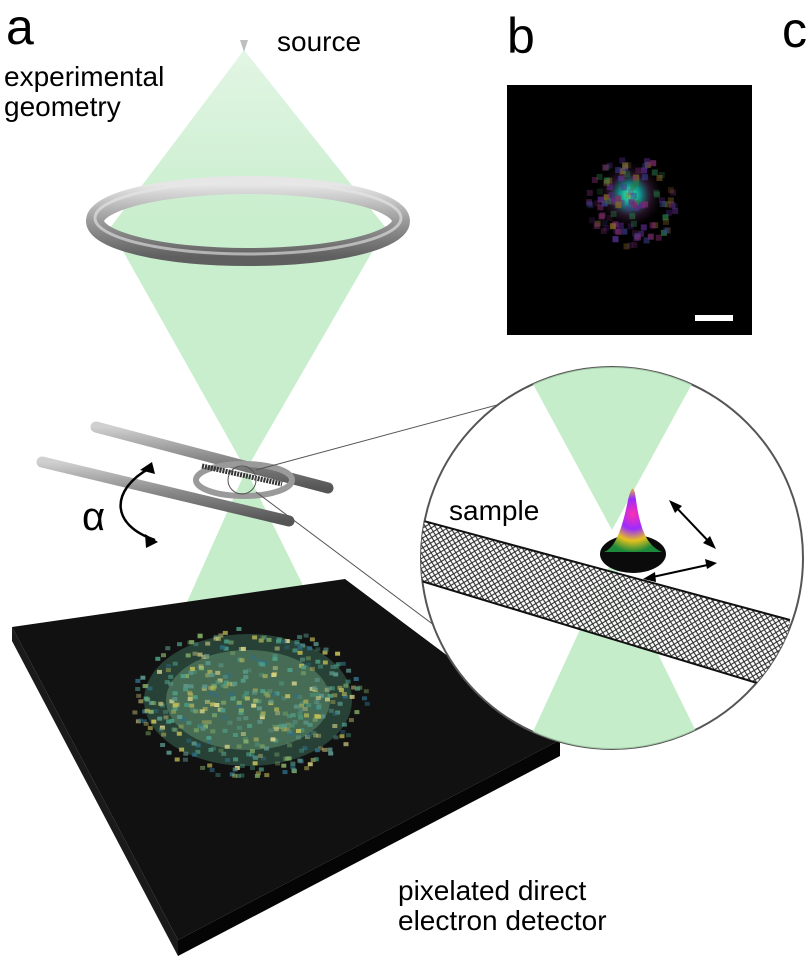 Image resolution: width=807 pixels, height=963 pixels. Describe the element at coordinates (794, 30) in the screenshot. I see `panel-label-c: c` at that location.